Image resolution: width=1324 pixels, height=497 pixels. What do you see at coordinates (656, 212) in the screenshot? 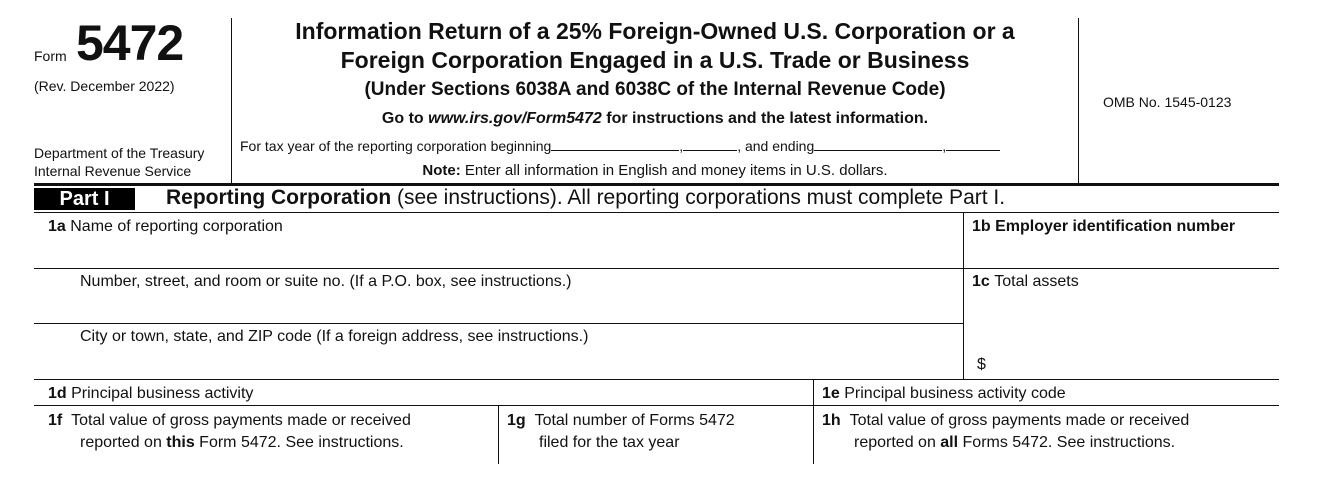
I see `part1-rule` at bounding box center [656, 212].